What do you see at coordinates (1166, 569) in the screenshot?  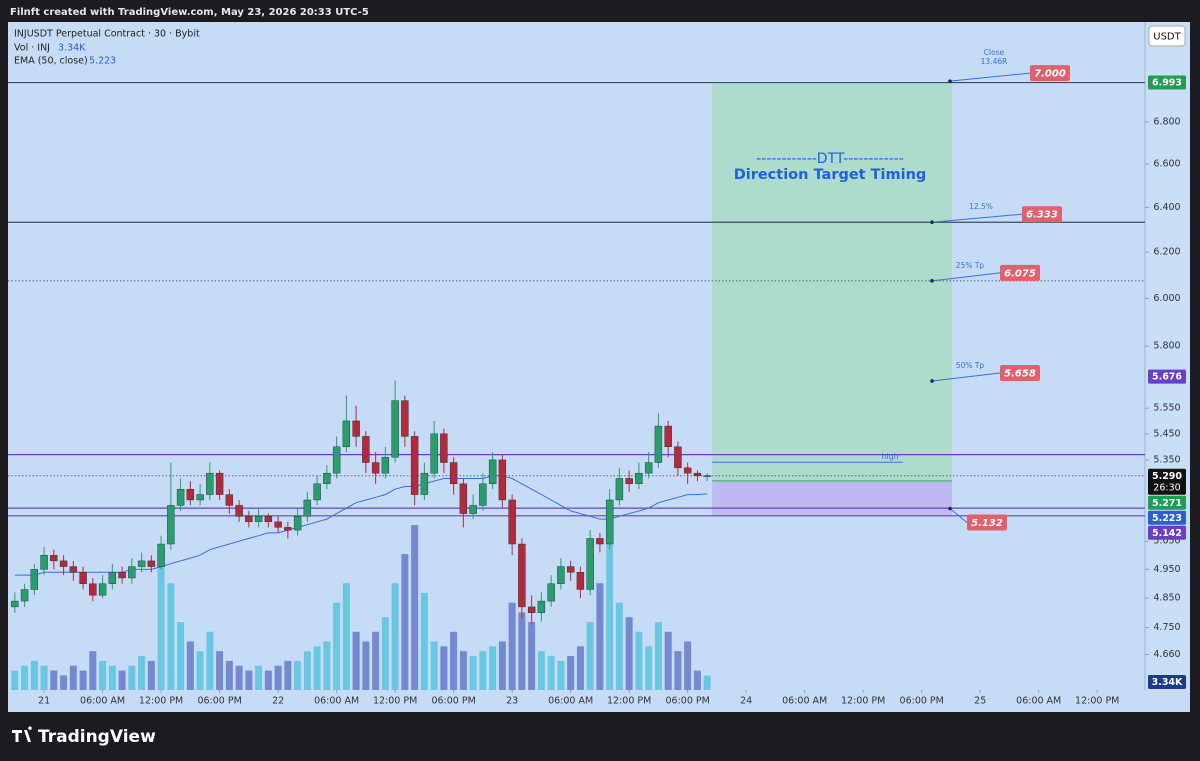 I see `y-tick-label: 4.950` at bounding box center [1166, 569].